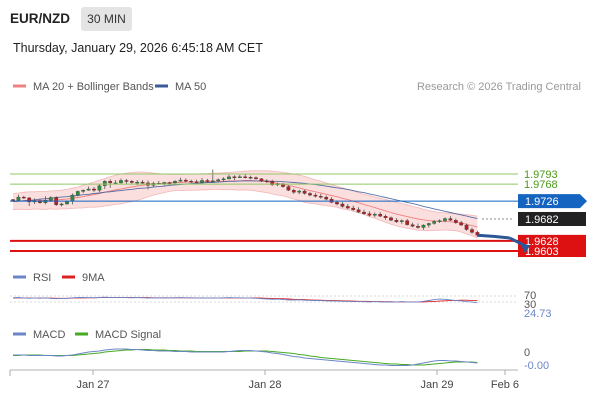  What do you see at coordinates (505, 385) in the screenshot?
I see `x-axis-tick-label: Feb 6` at bounding box center [505, 385].